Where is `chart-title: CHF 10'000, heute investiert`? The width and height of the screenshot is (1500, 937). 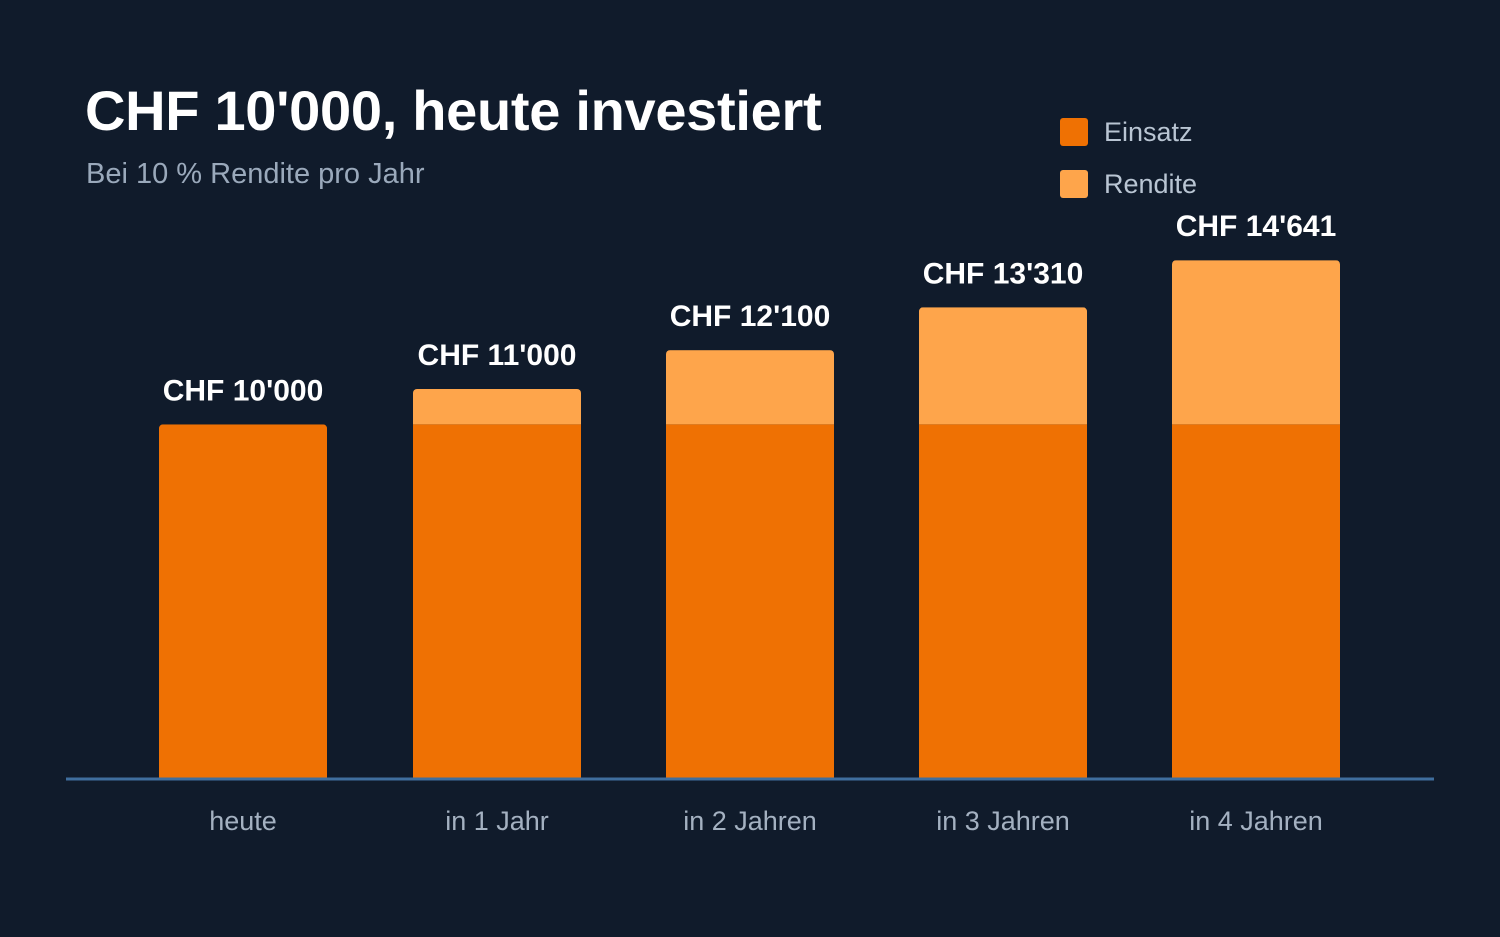
chart-title: CHF 10'000, heute investiert is located at coordinates (453, 110).